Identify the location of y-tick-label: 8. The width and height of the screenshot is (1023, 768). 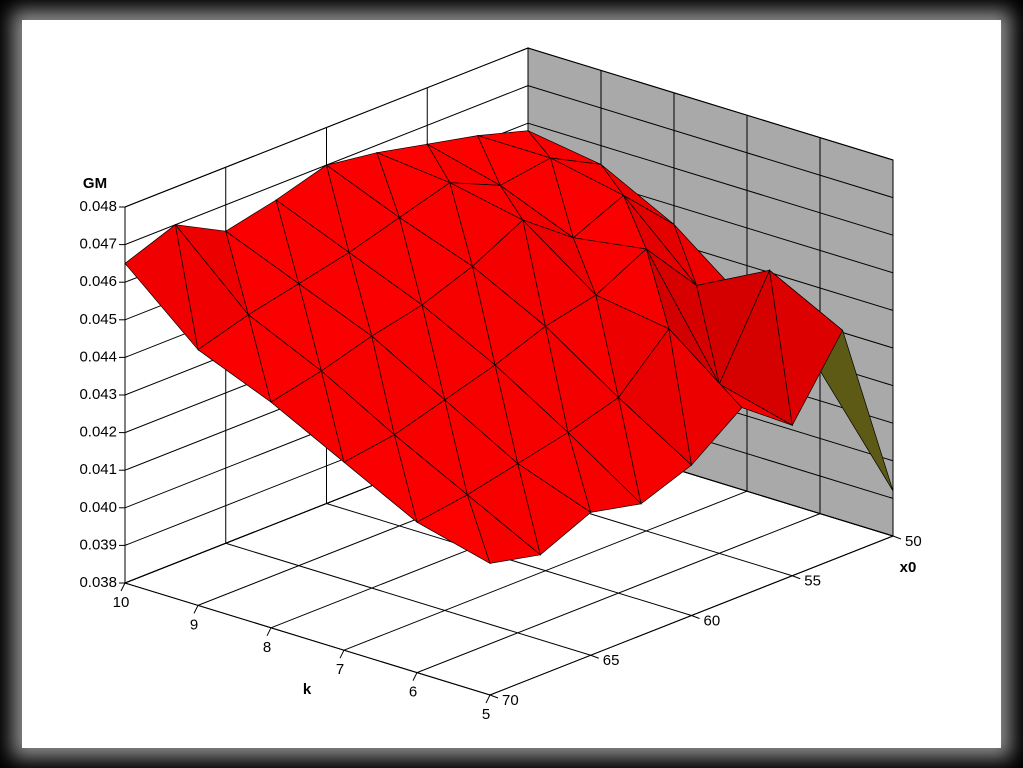
(267, 647).